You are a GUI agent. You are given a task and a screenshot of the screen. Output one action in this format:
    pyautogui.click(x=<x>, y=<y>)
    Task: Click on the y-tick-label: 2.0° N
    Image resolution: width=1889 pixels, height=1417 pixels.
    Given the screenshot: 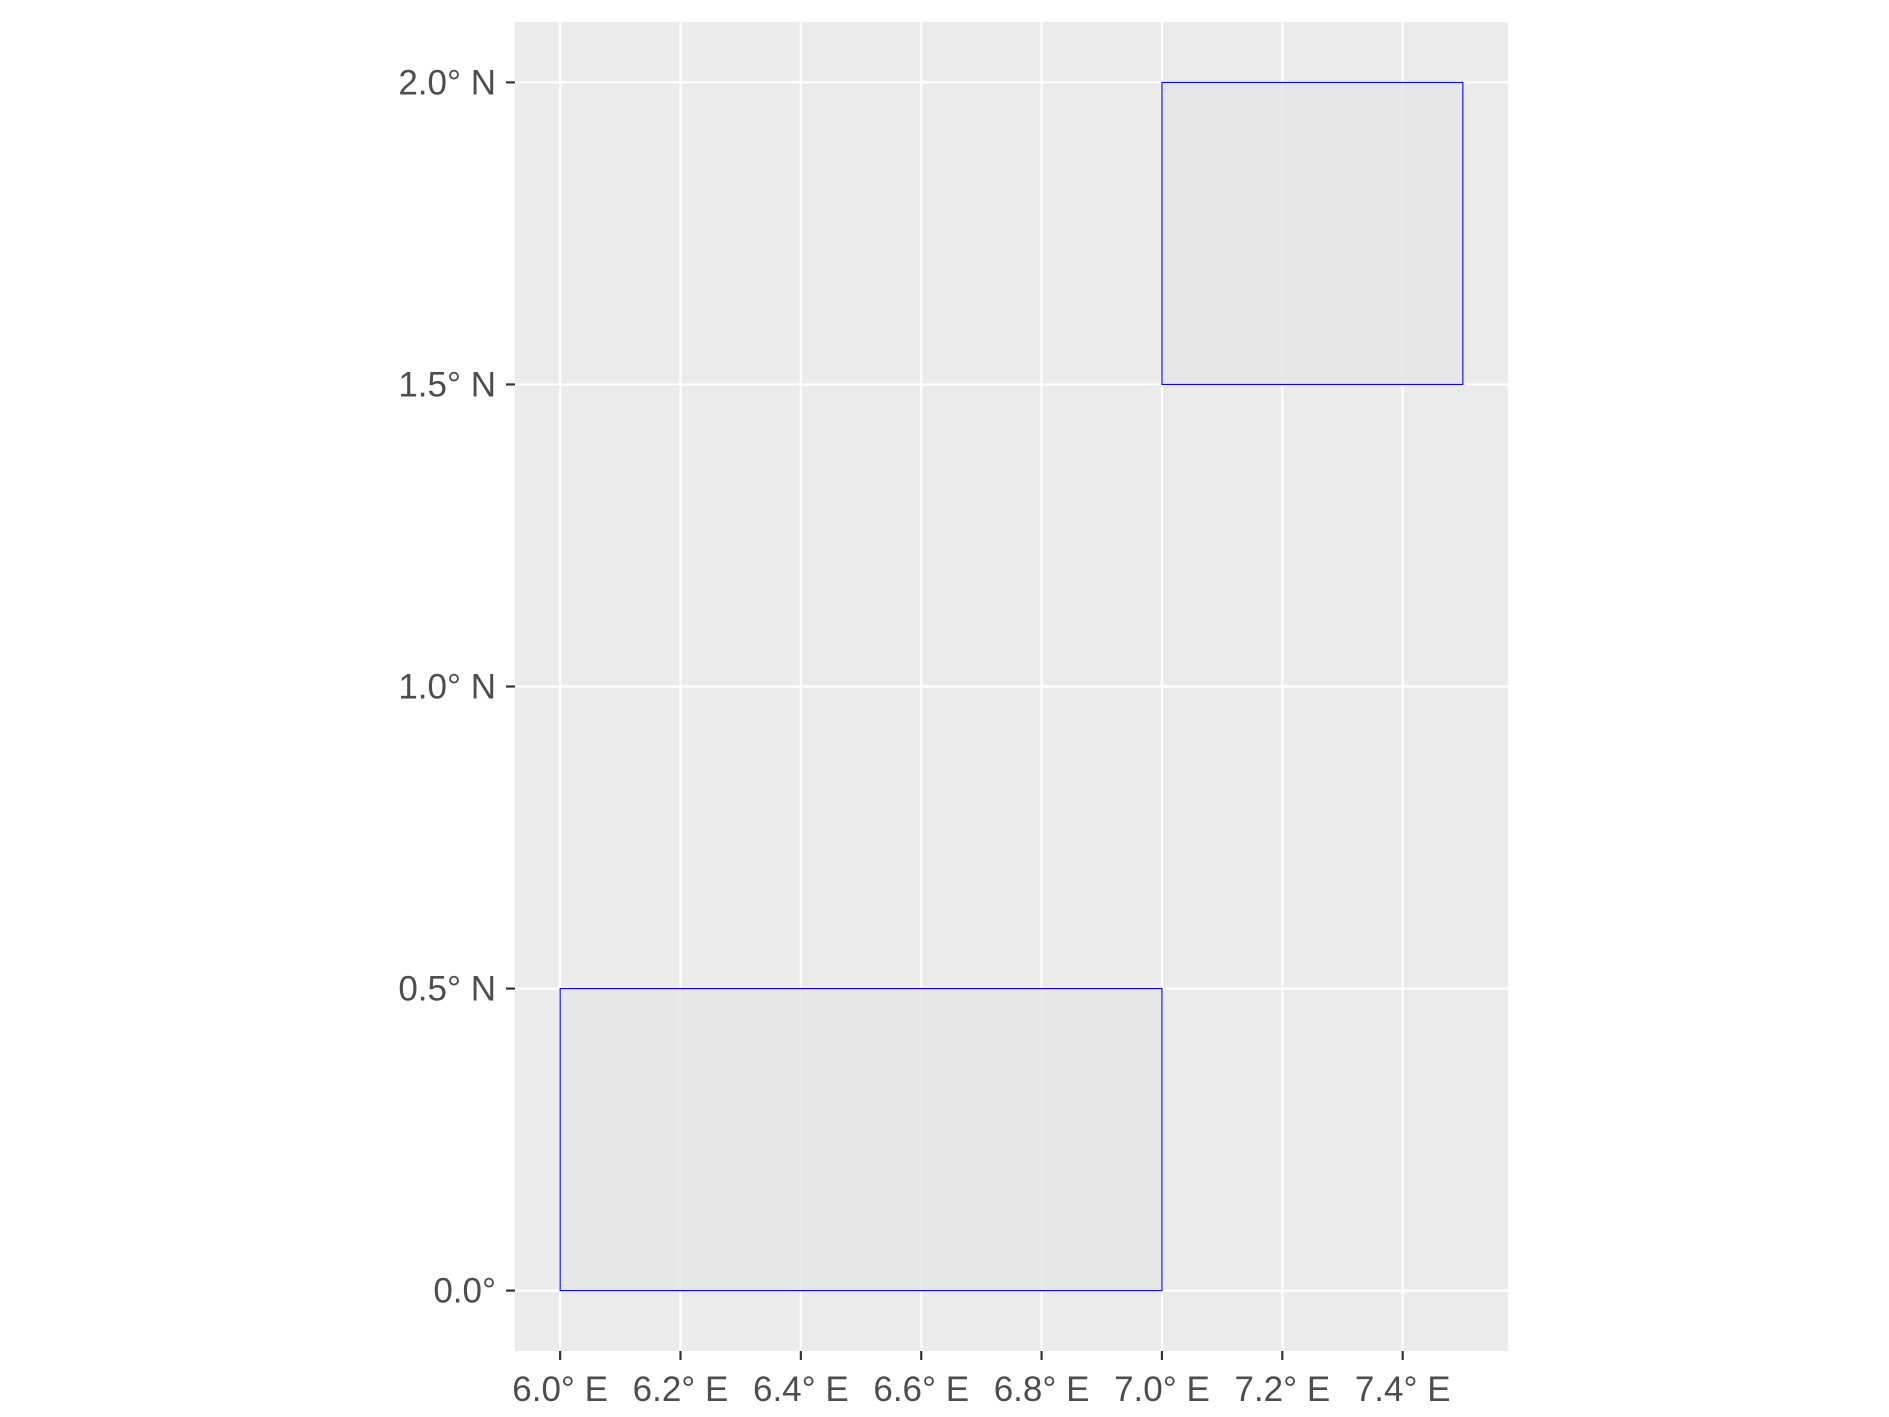 What is the action you would take?
    pyautogui.click(x=447, y=82)
    